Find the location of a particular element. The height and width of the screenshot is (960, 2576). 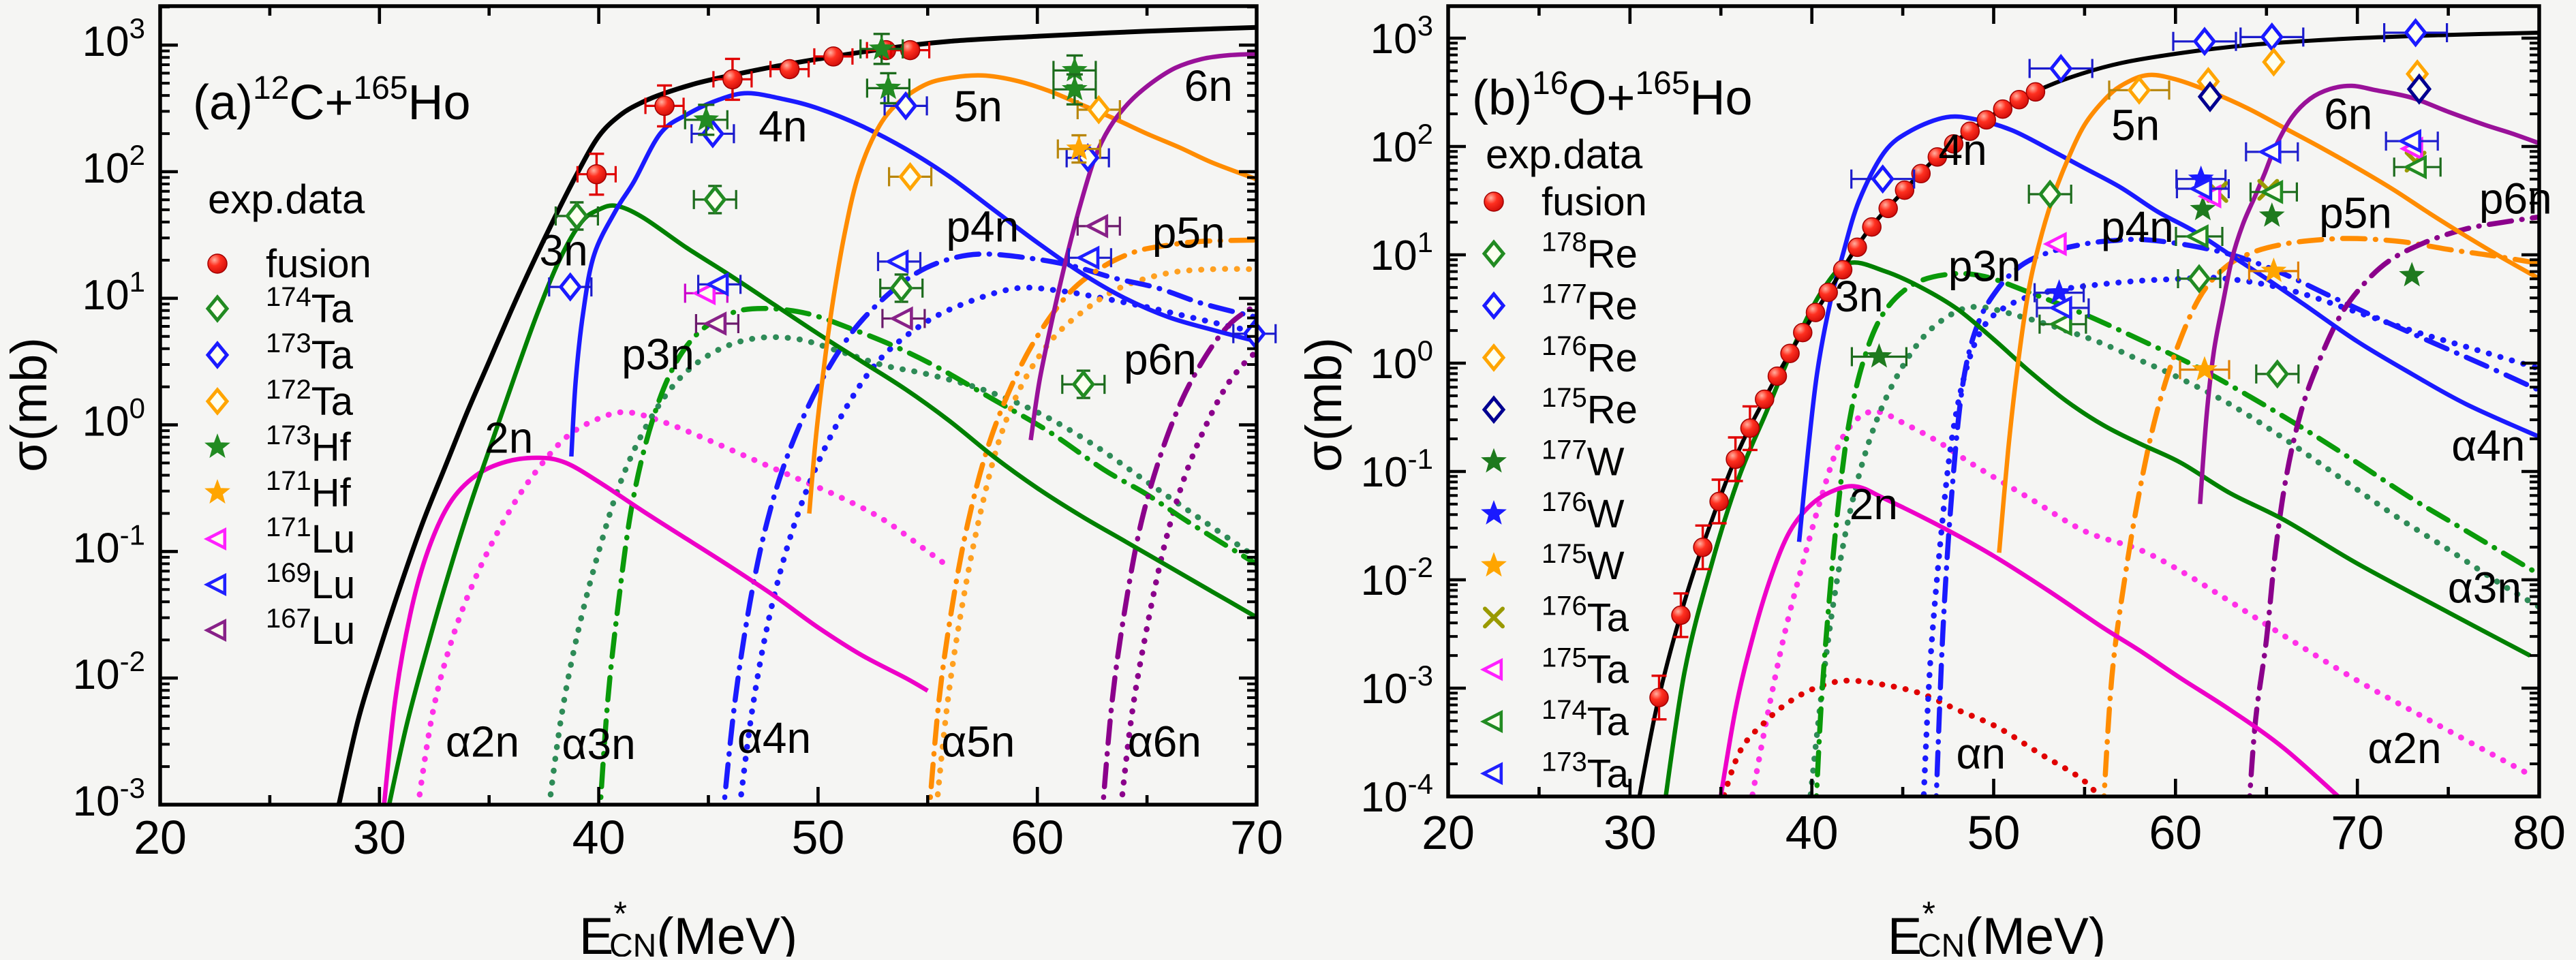

svg-text: 175W is located at coordinates (1583, 563).